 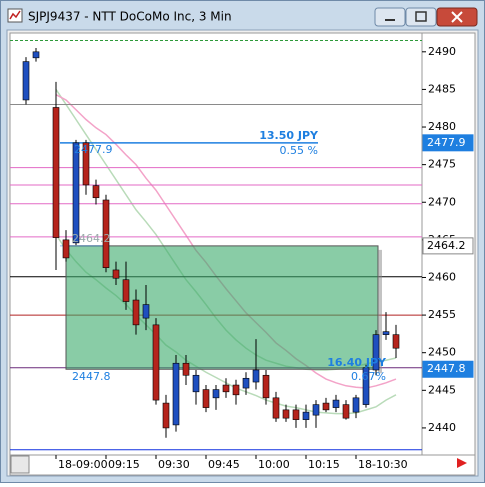 What do you see at coordinates (224, 464) in the screenshot?
I see `x-tick-label: 09:45` at bounding box center [224, 464].